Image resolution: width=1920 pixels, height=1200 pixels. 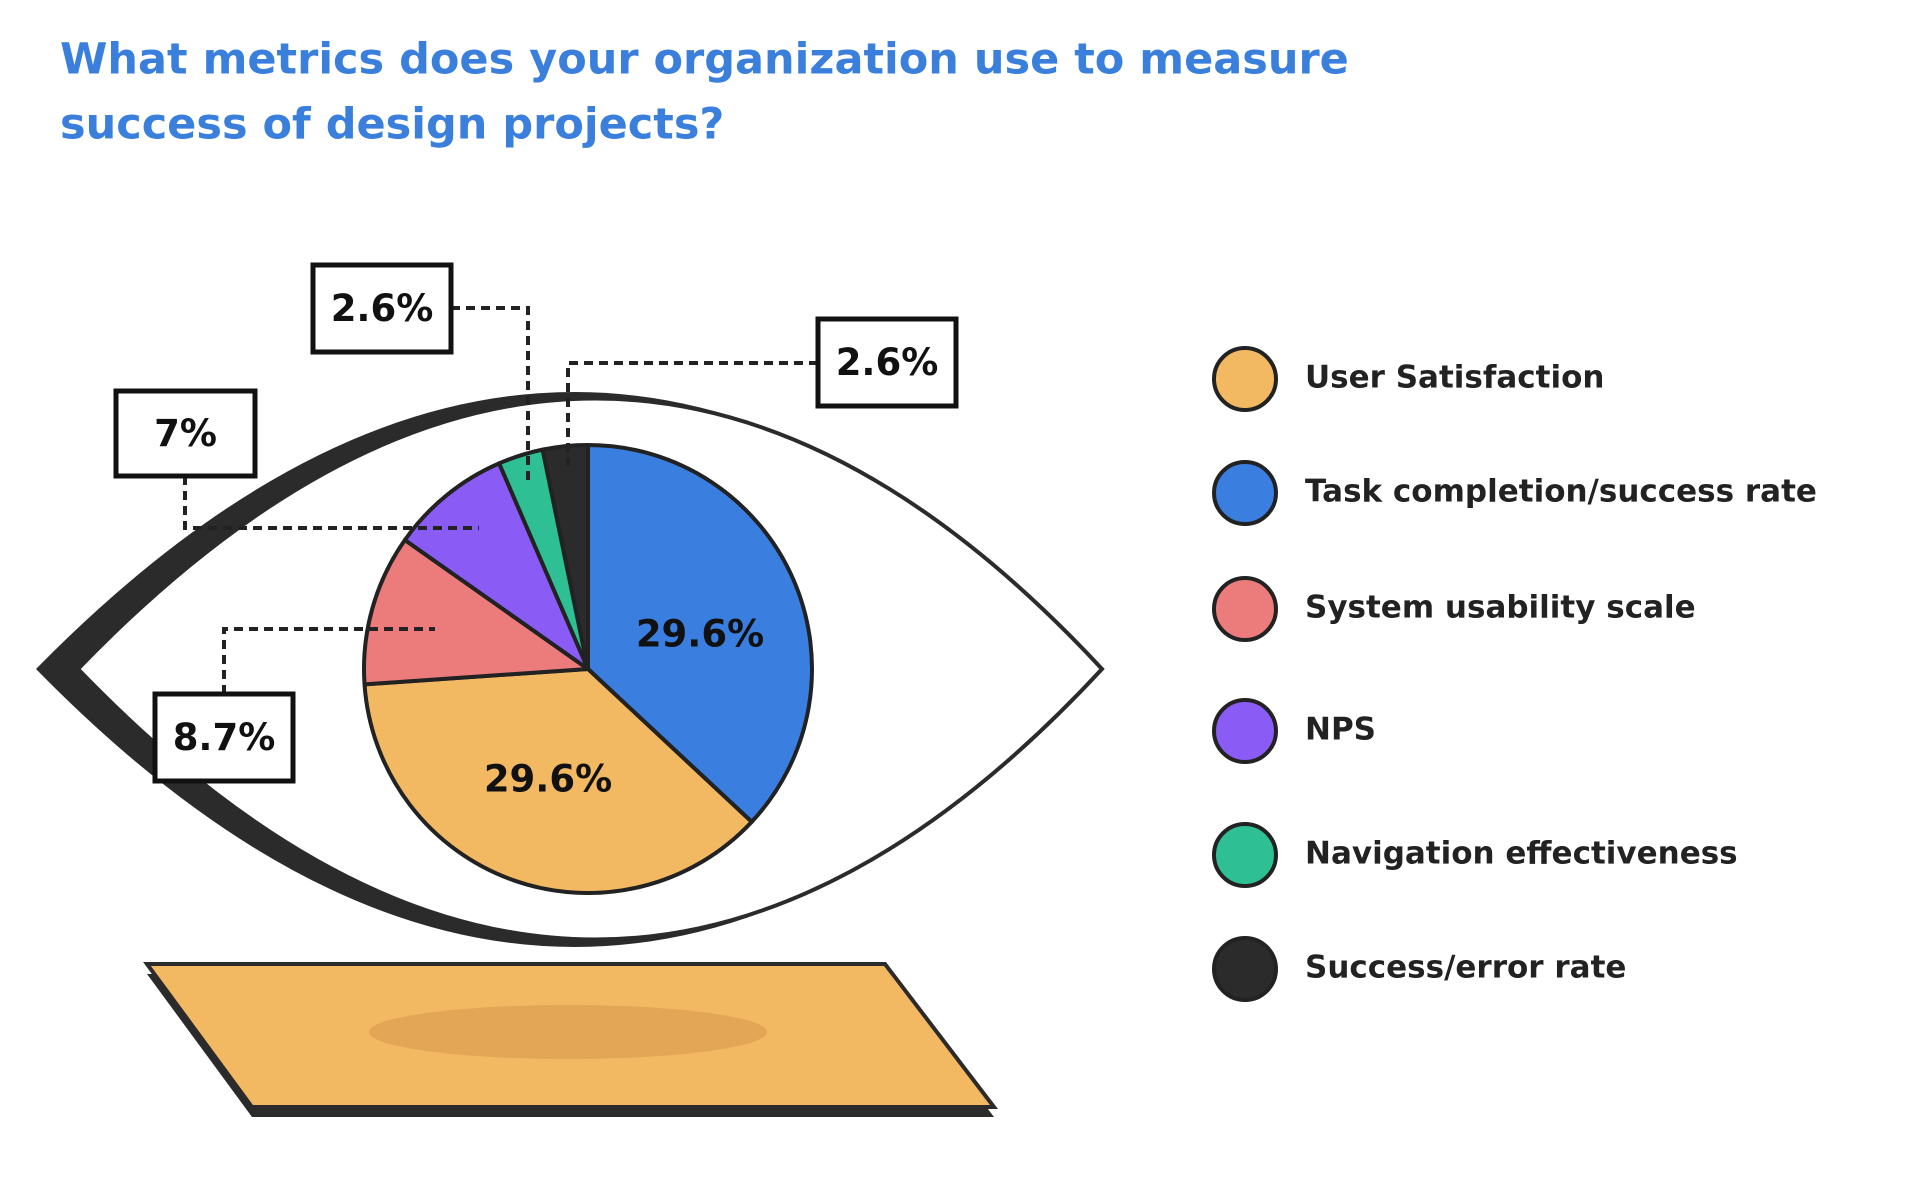 I want to click on value-label: 8.7%, so click(x=224, y=737).